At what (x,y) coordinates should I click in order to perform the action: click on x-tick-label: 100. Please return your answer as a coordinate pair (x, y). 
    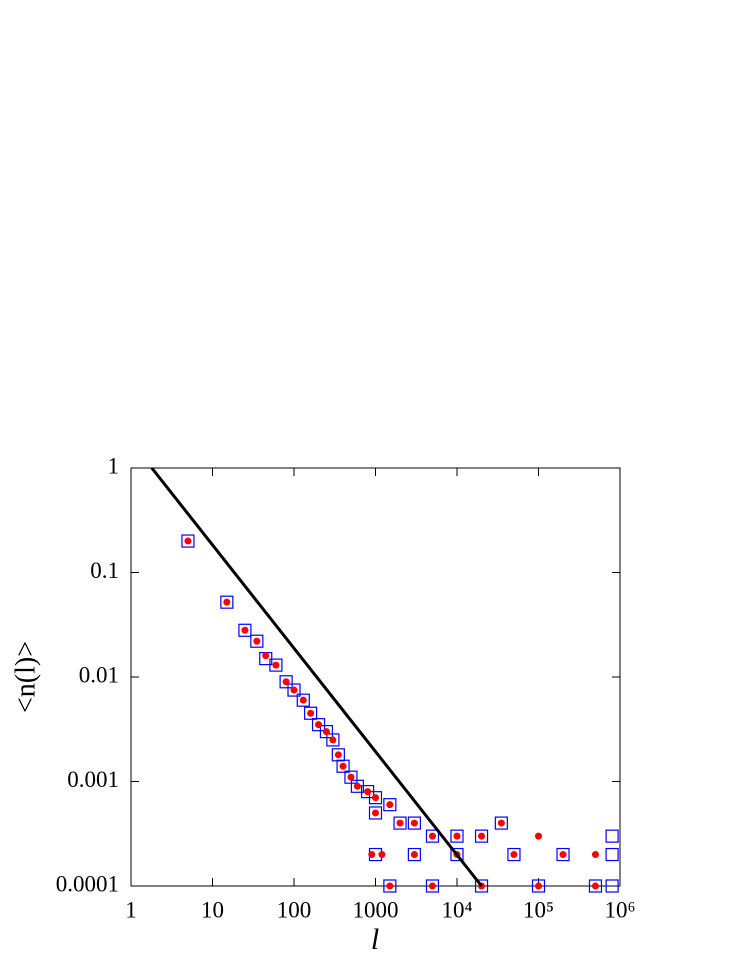
    Looking at the image, I should click on (294, 909).